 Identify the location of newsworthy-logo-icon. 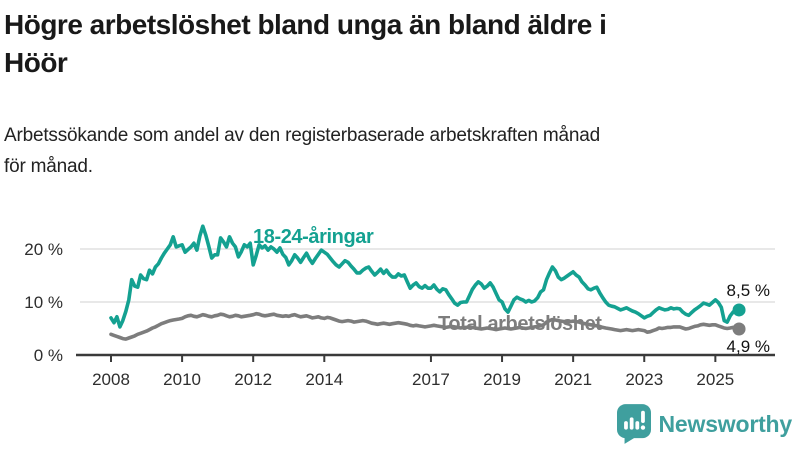
(633, 424).